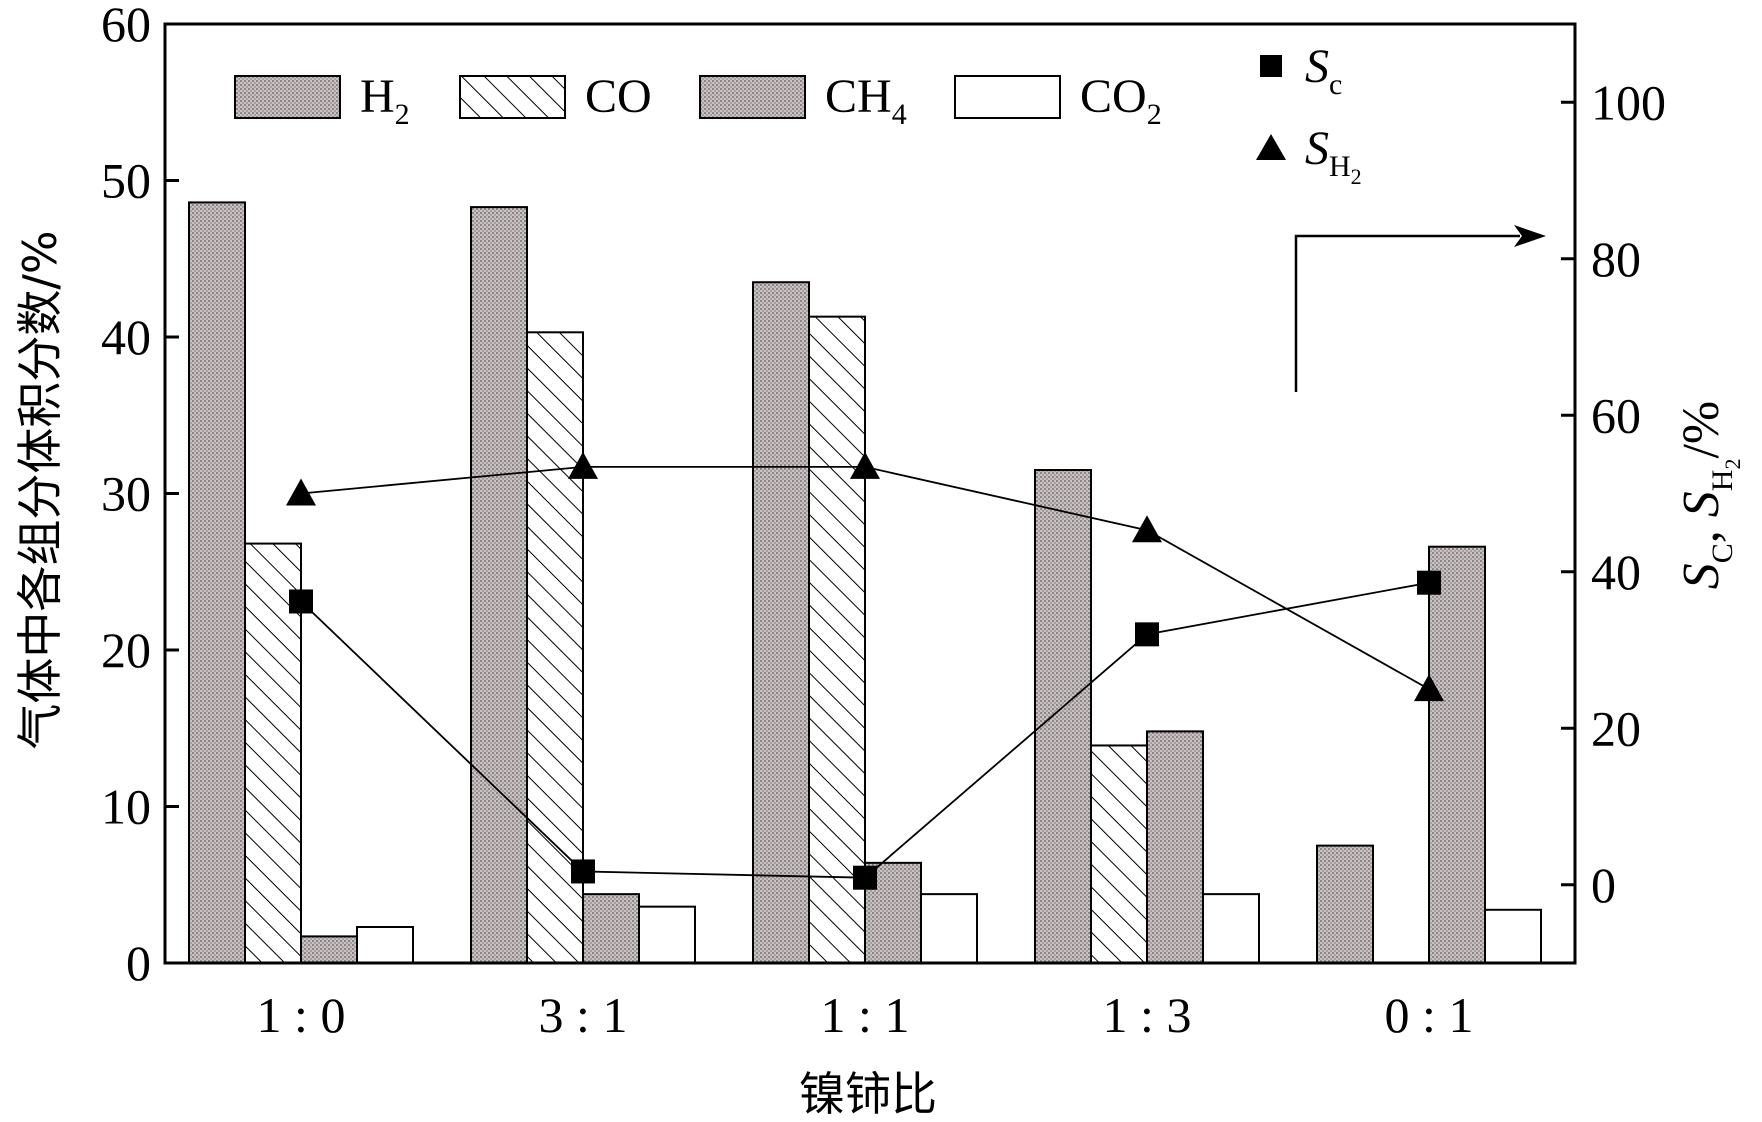  I want to click on x-tick-label: 0 : 1, so click(1429, 1015).